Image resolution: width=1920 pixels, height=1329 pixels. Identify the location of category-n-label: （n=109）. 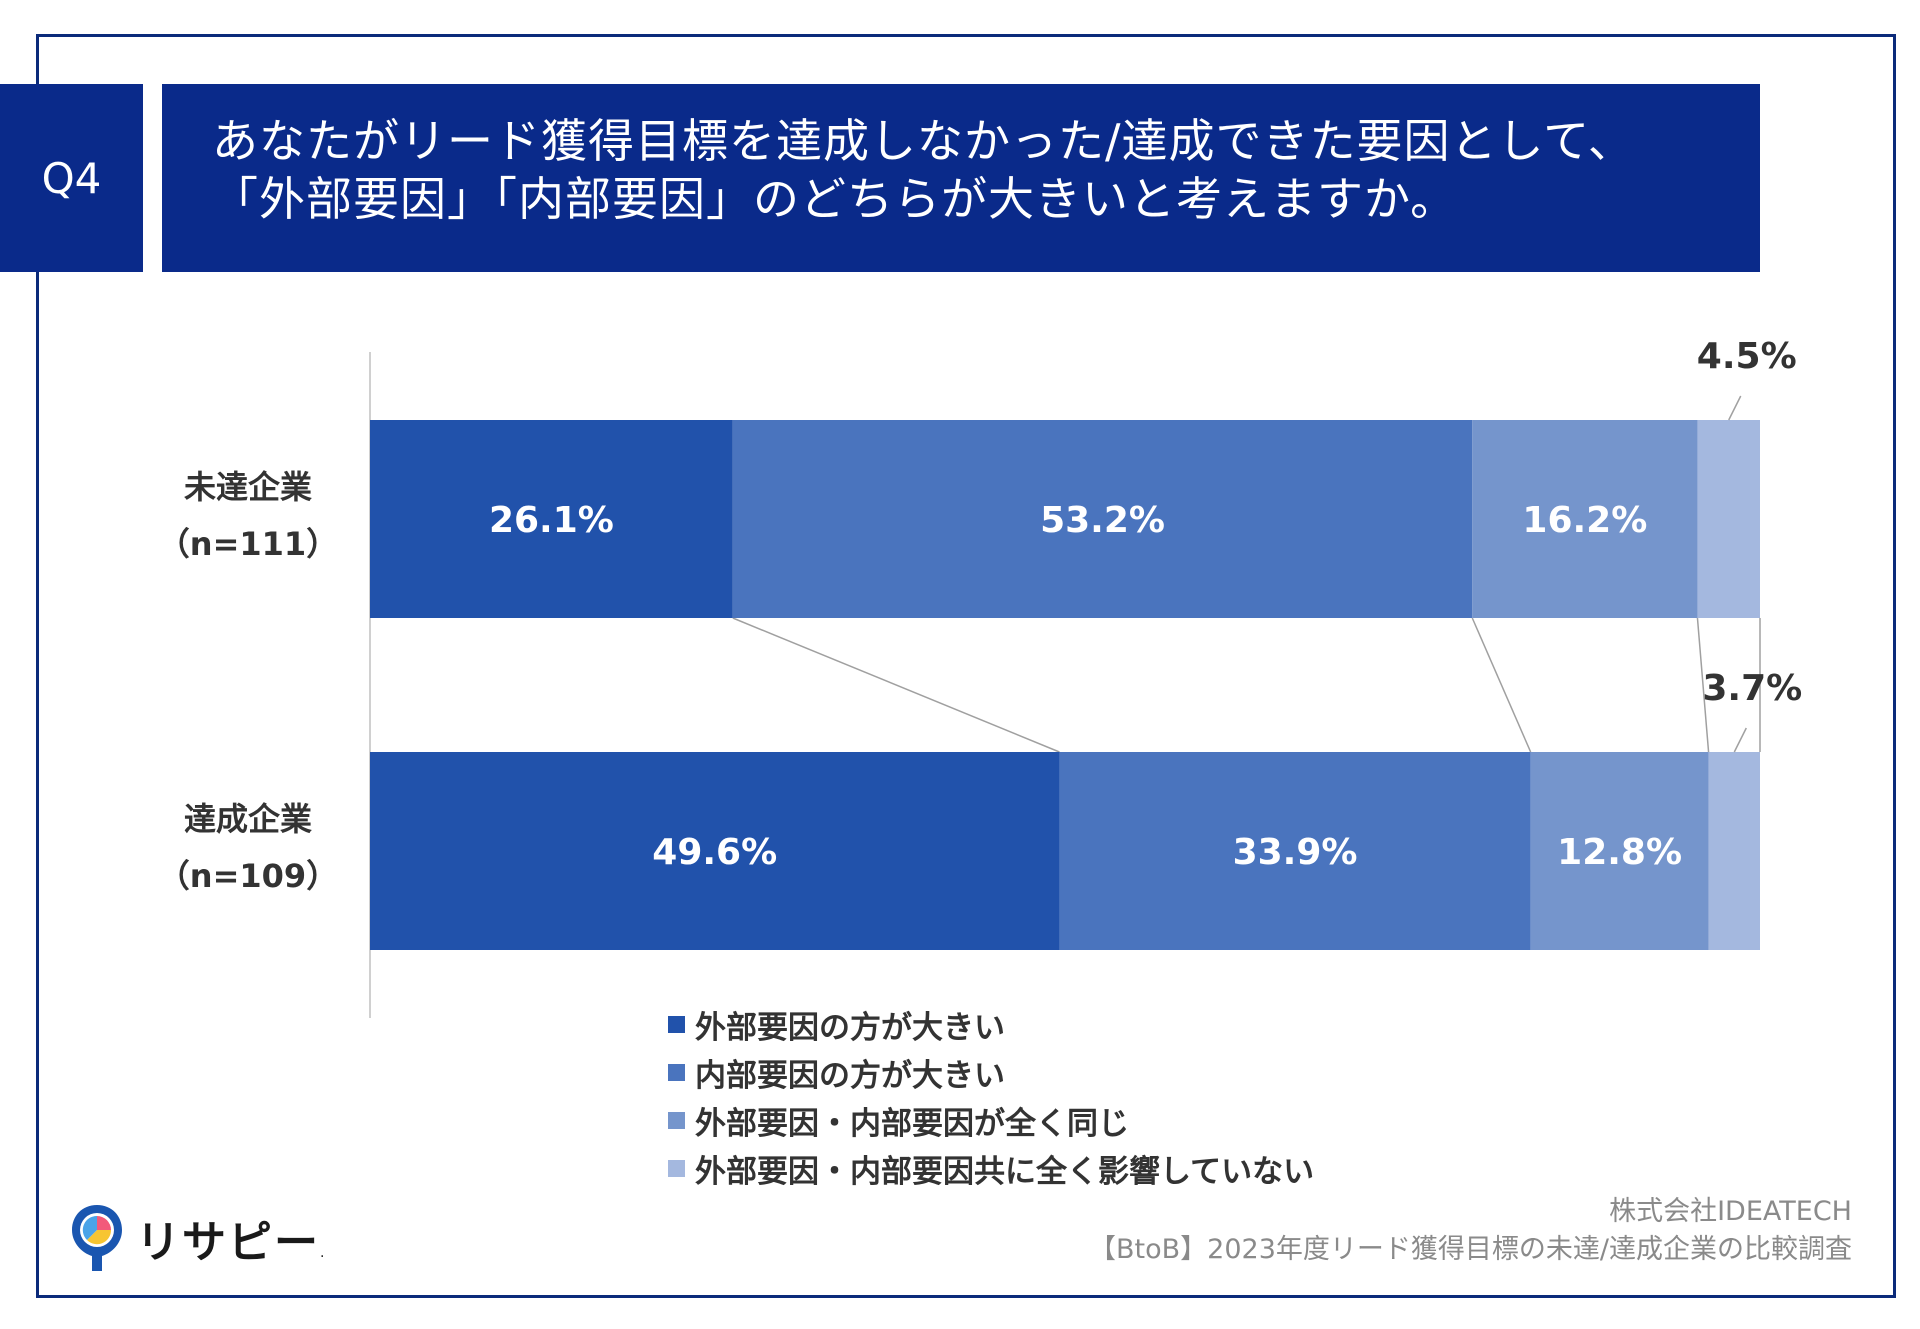
(248, 876).